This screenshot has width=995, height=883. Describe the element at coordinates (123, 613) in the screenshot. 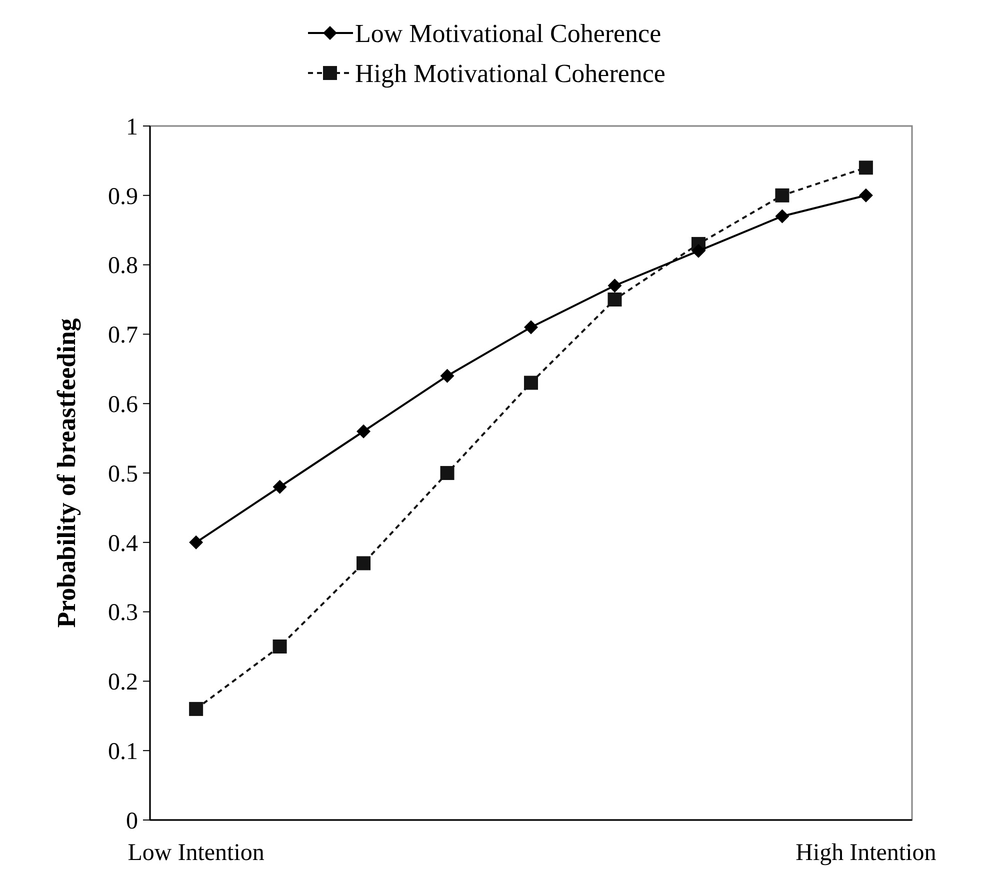

I see `y-tick-label: 0.3` at that location.